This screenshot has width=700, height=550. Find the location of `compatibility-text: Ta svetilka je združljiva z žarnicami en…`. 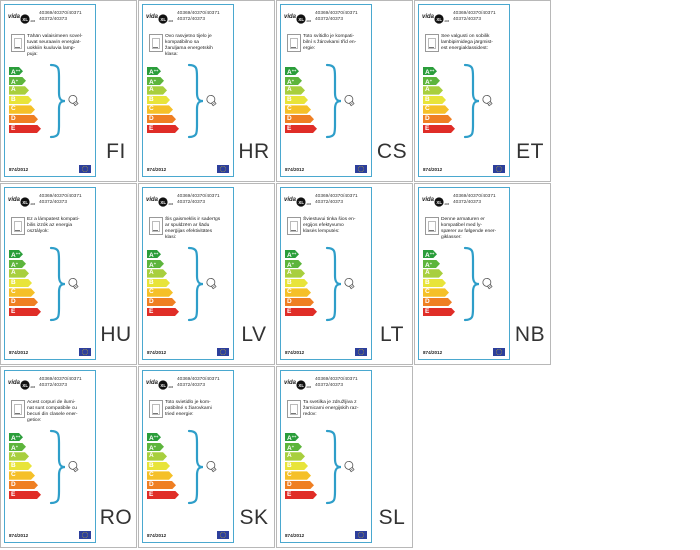

compatibility-text: Ta svetilka je združljiva z žarnicami en… is located at coordinates (331, 408).